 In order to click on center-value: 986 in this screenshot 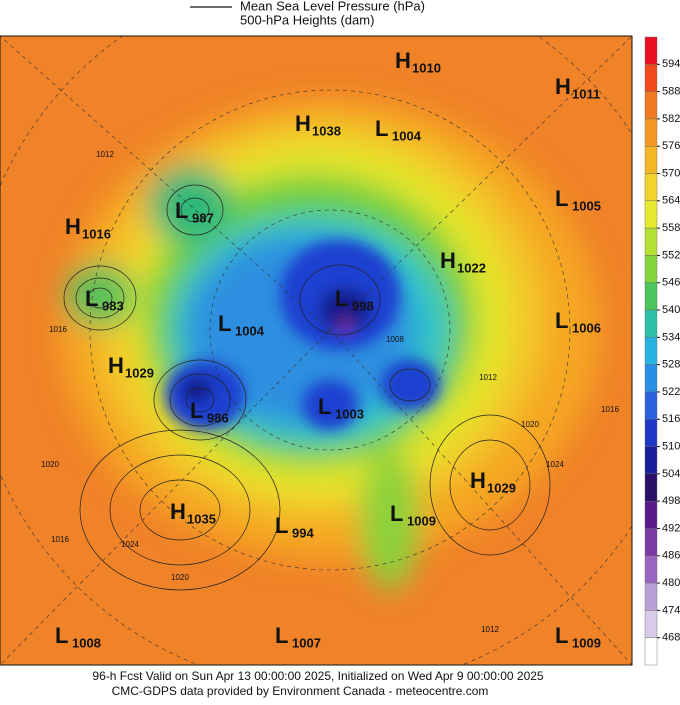, I will do `click(218, 417)`.